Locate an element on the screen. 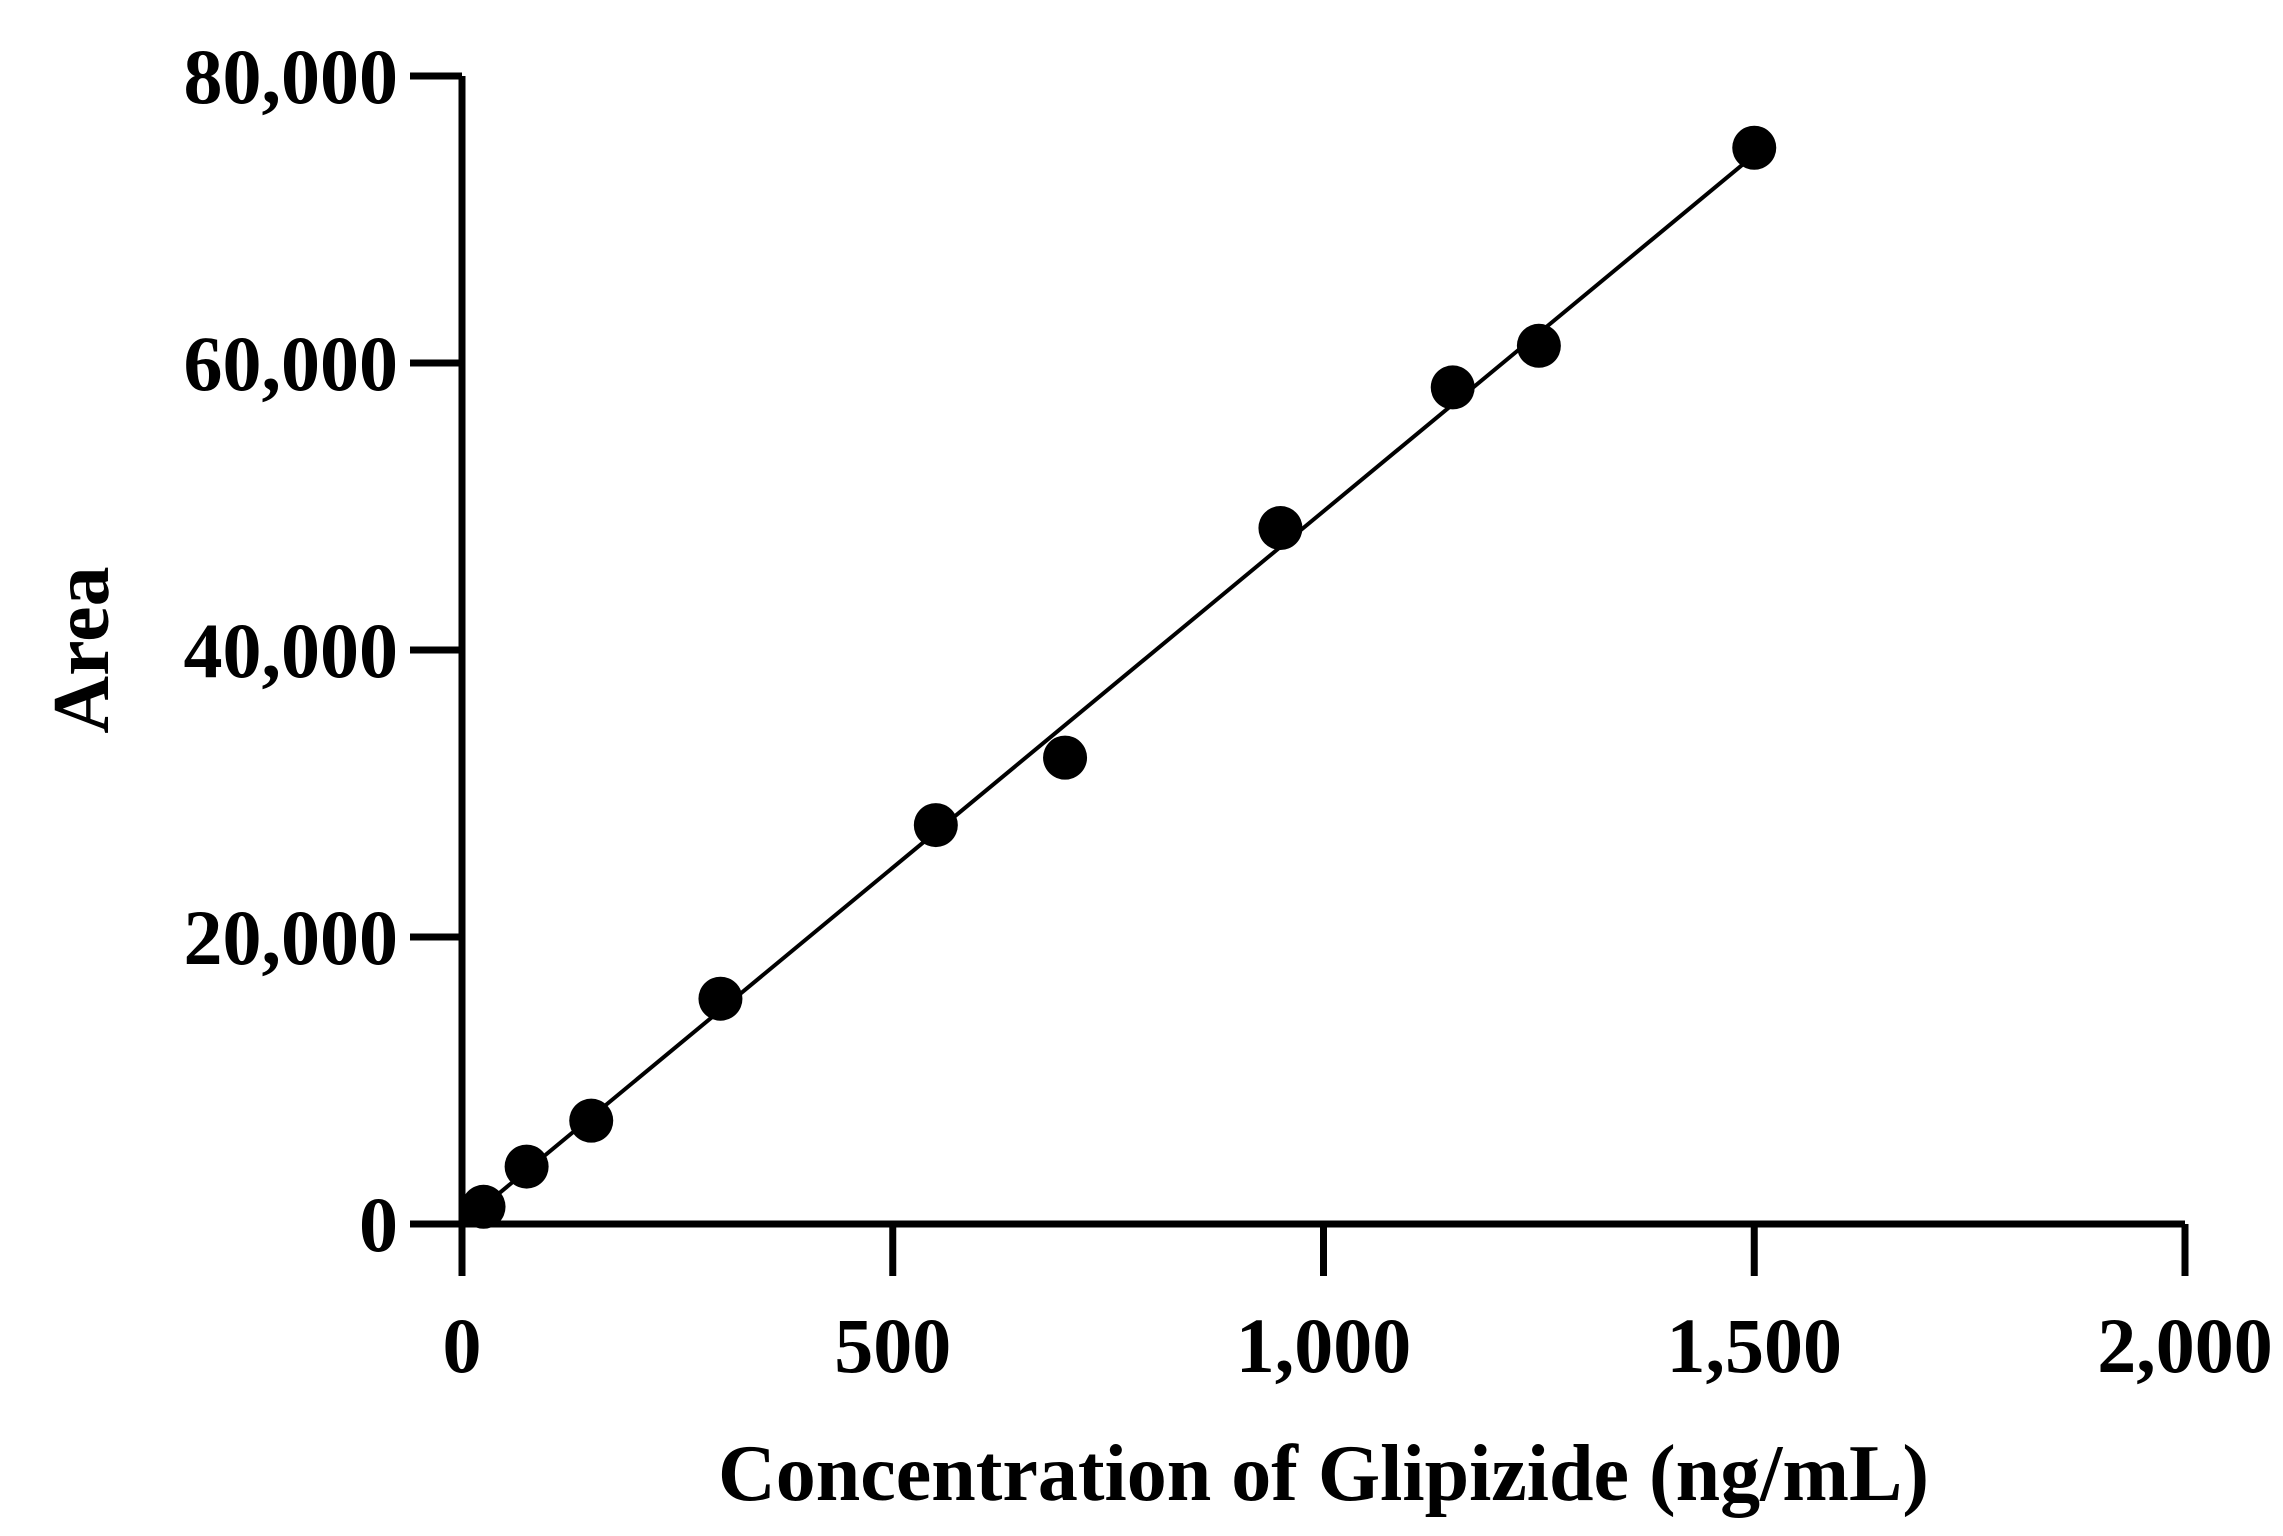 Image resolution: width=2283 pixels, height=1536 pixels. x-tick-label: 1,500 is located at coordinates (1755, 1345).